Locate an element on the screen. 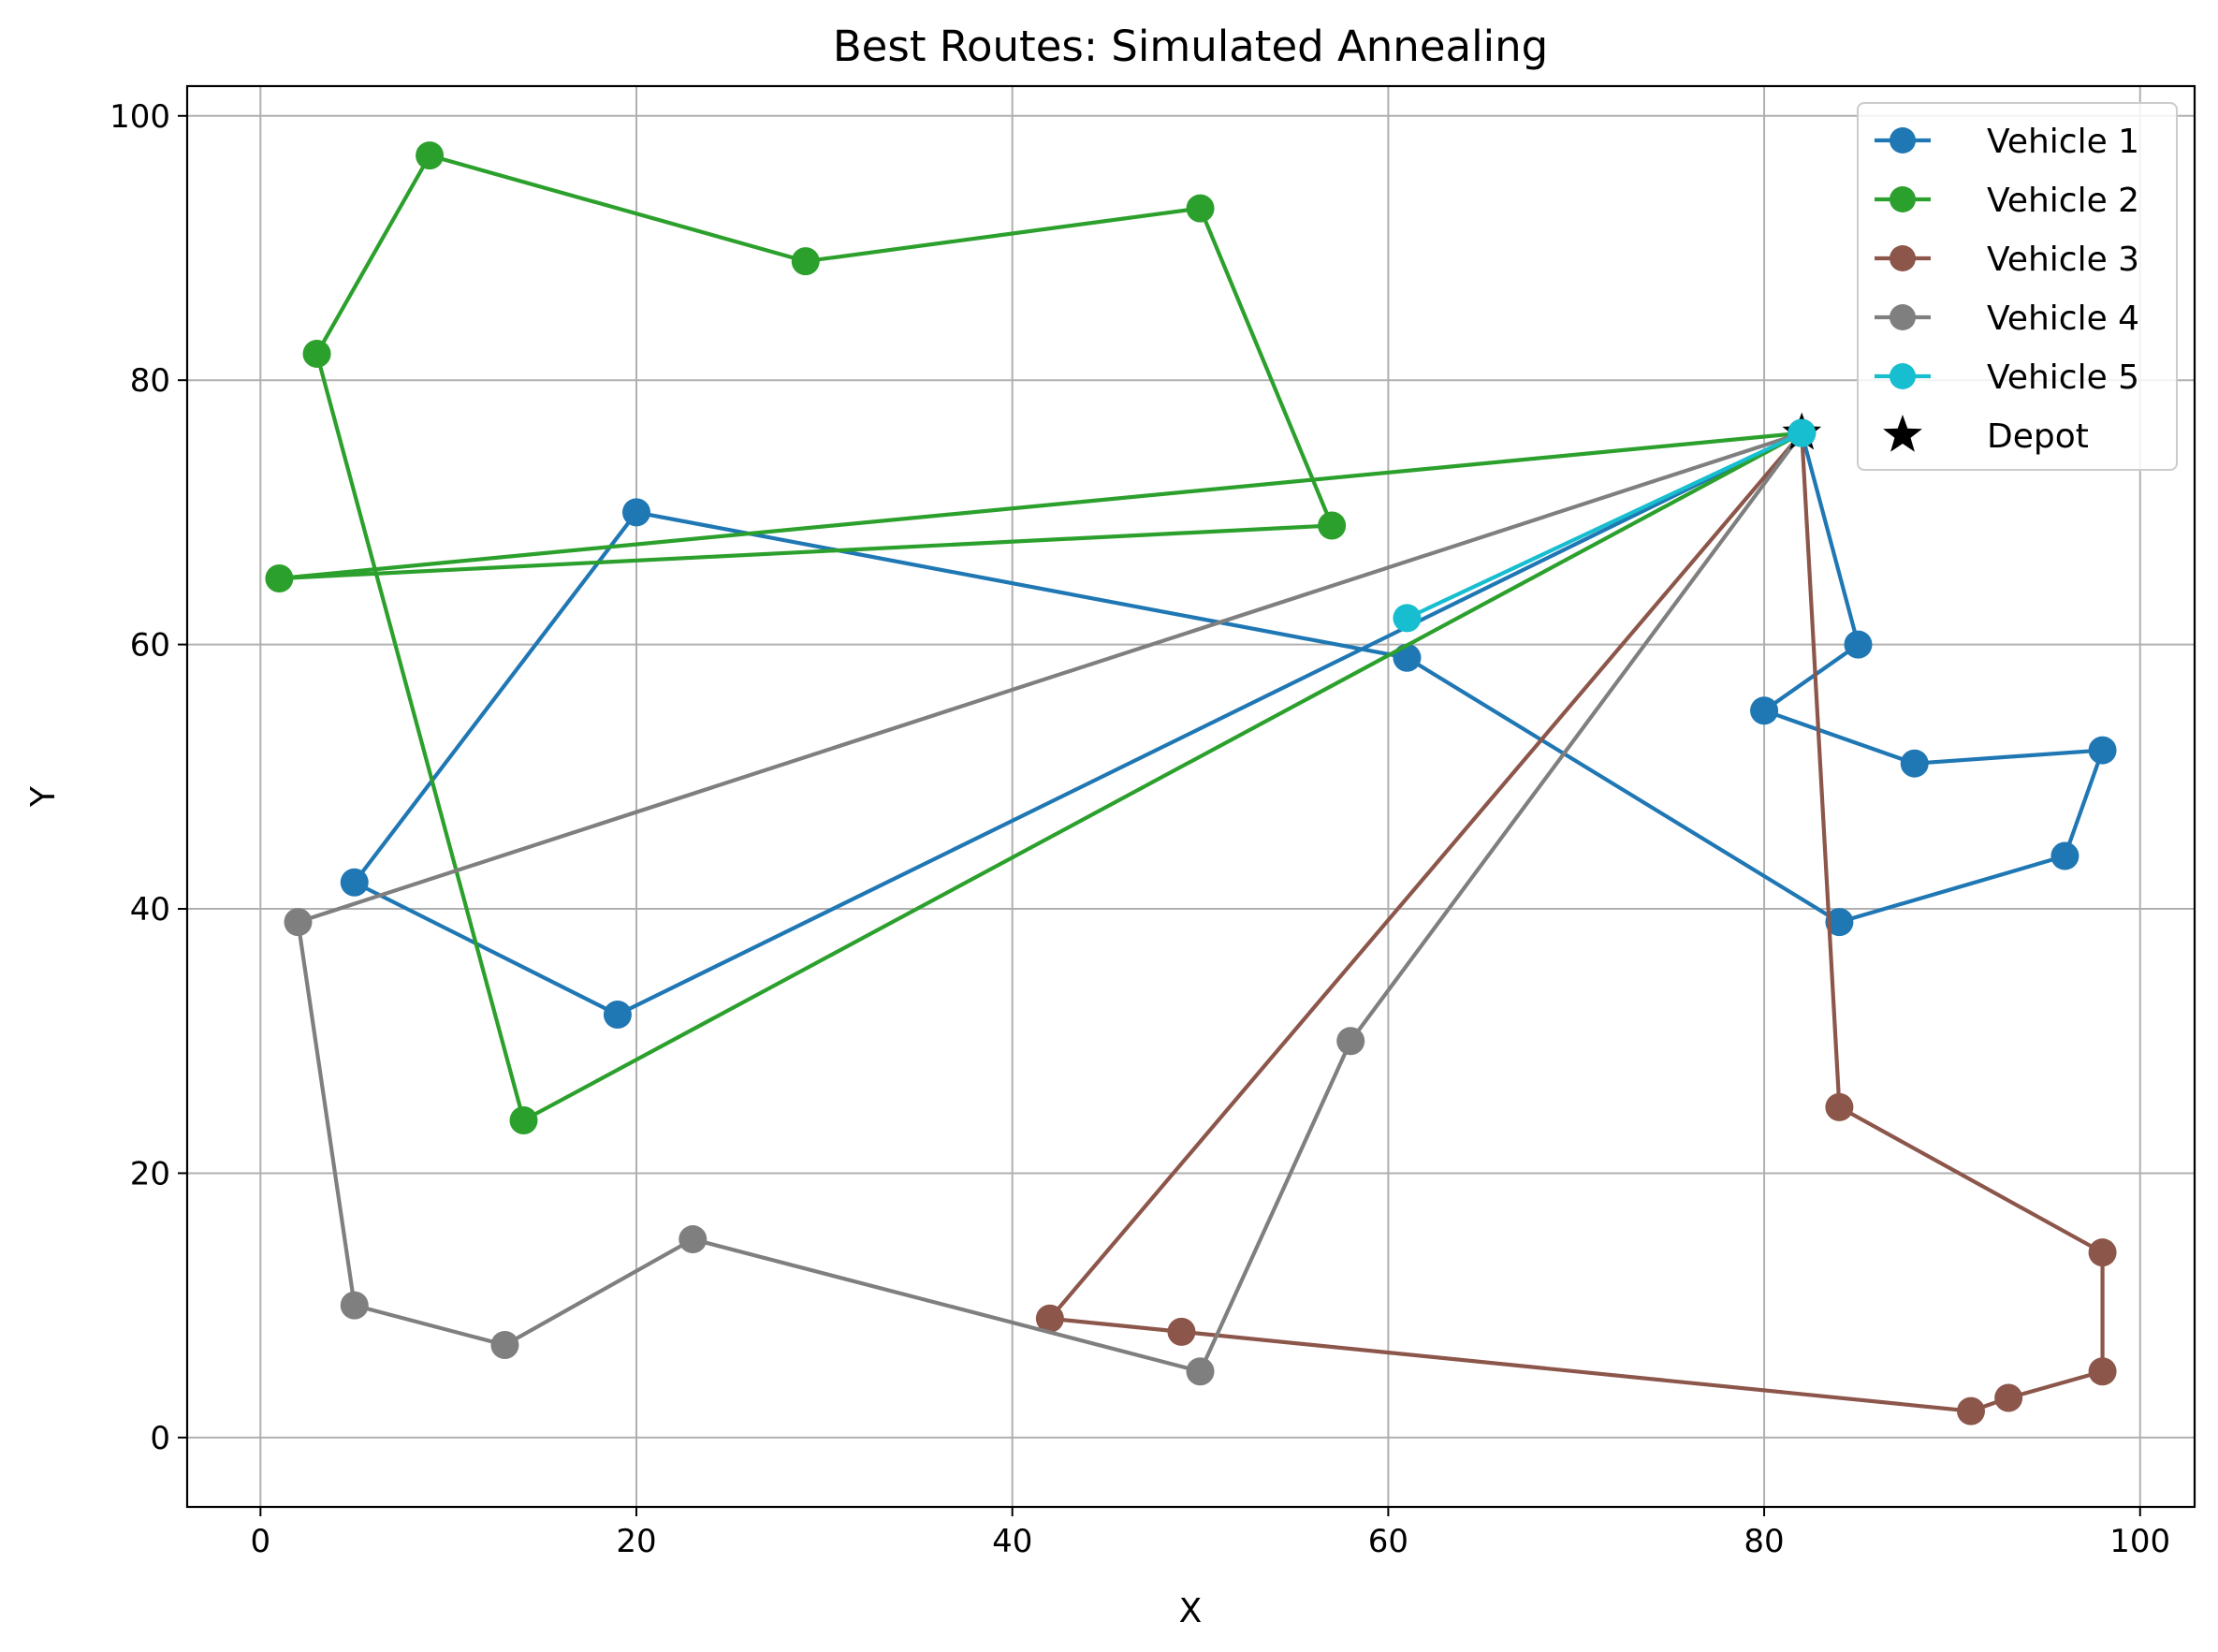 This screenshot has width=2218, height=1652. y-tick-label: 40 is located at coordinates (150, 909).